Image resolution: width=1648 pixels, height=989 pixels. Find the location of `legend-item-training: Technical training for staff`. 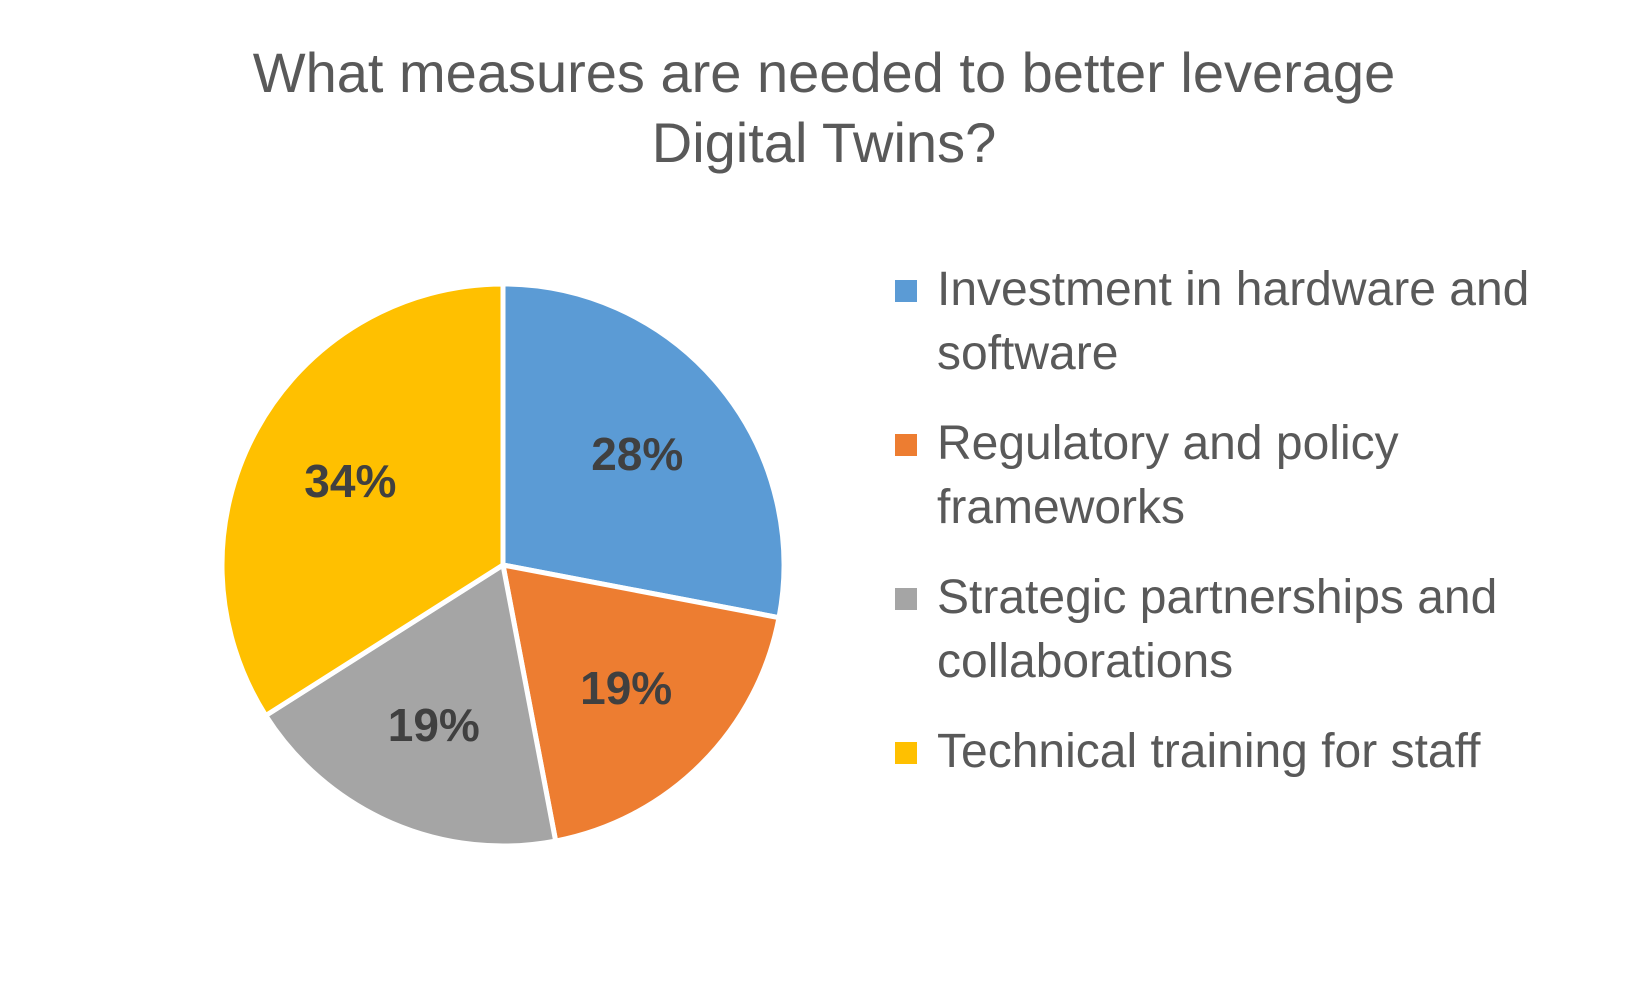

legend-item-training: Technical training for staff is located at coordinates (1255, 752).